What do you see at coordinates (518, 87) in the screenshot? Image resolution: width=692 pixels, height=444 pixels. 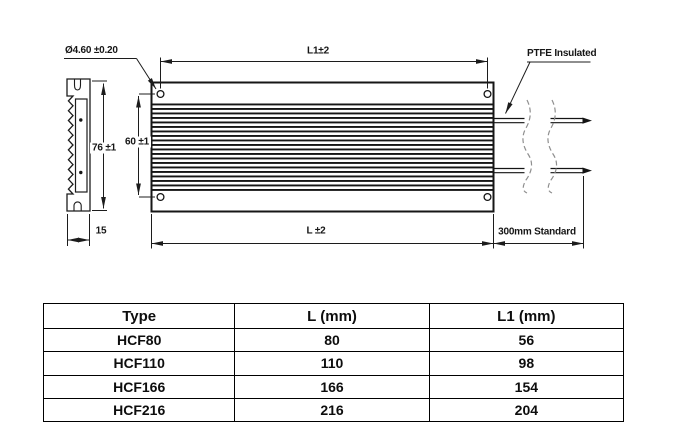 I see `ptfe-leader-arrow` at bounding box center [518, 87].